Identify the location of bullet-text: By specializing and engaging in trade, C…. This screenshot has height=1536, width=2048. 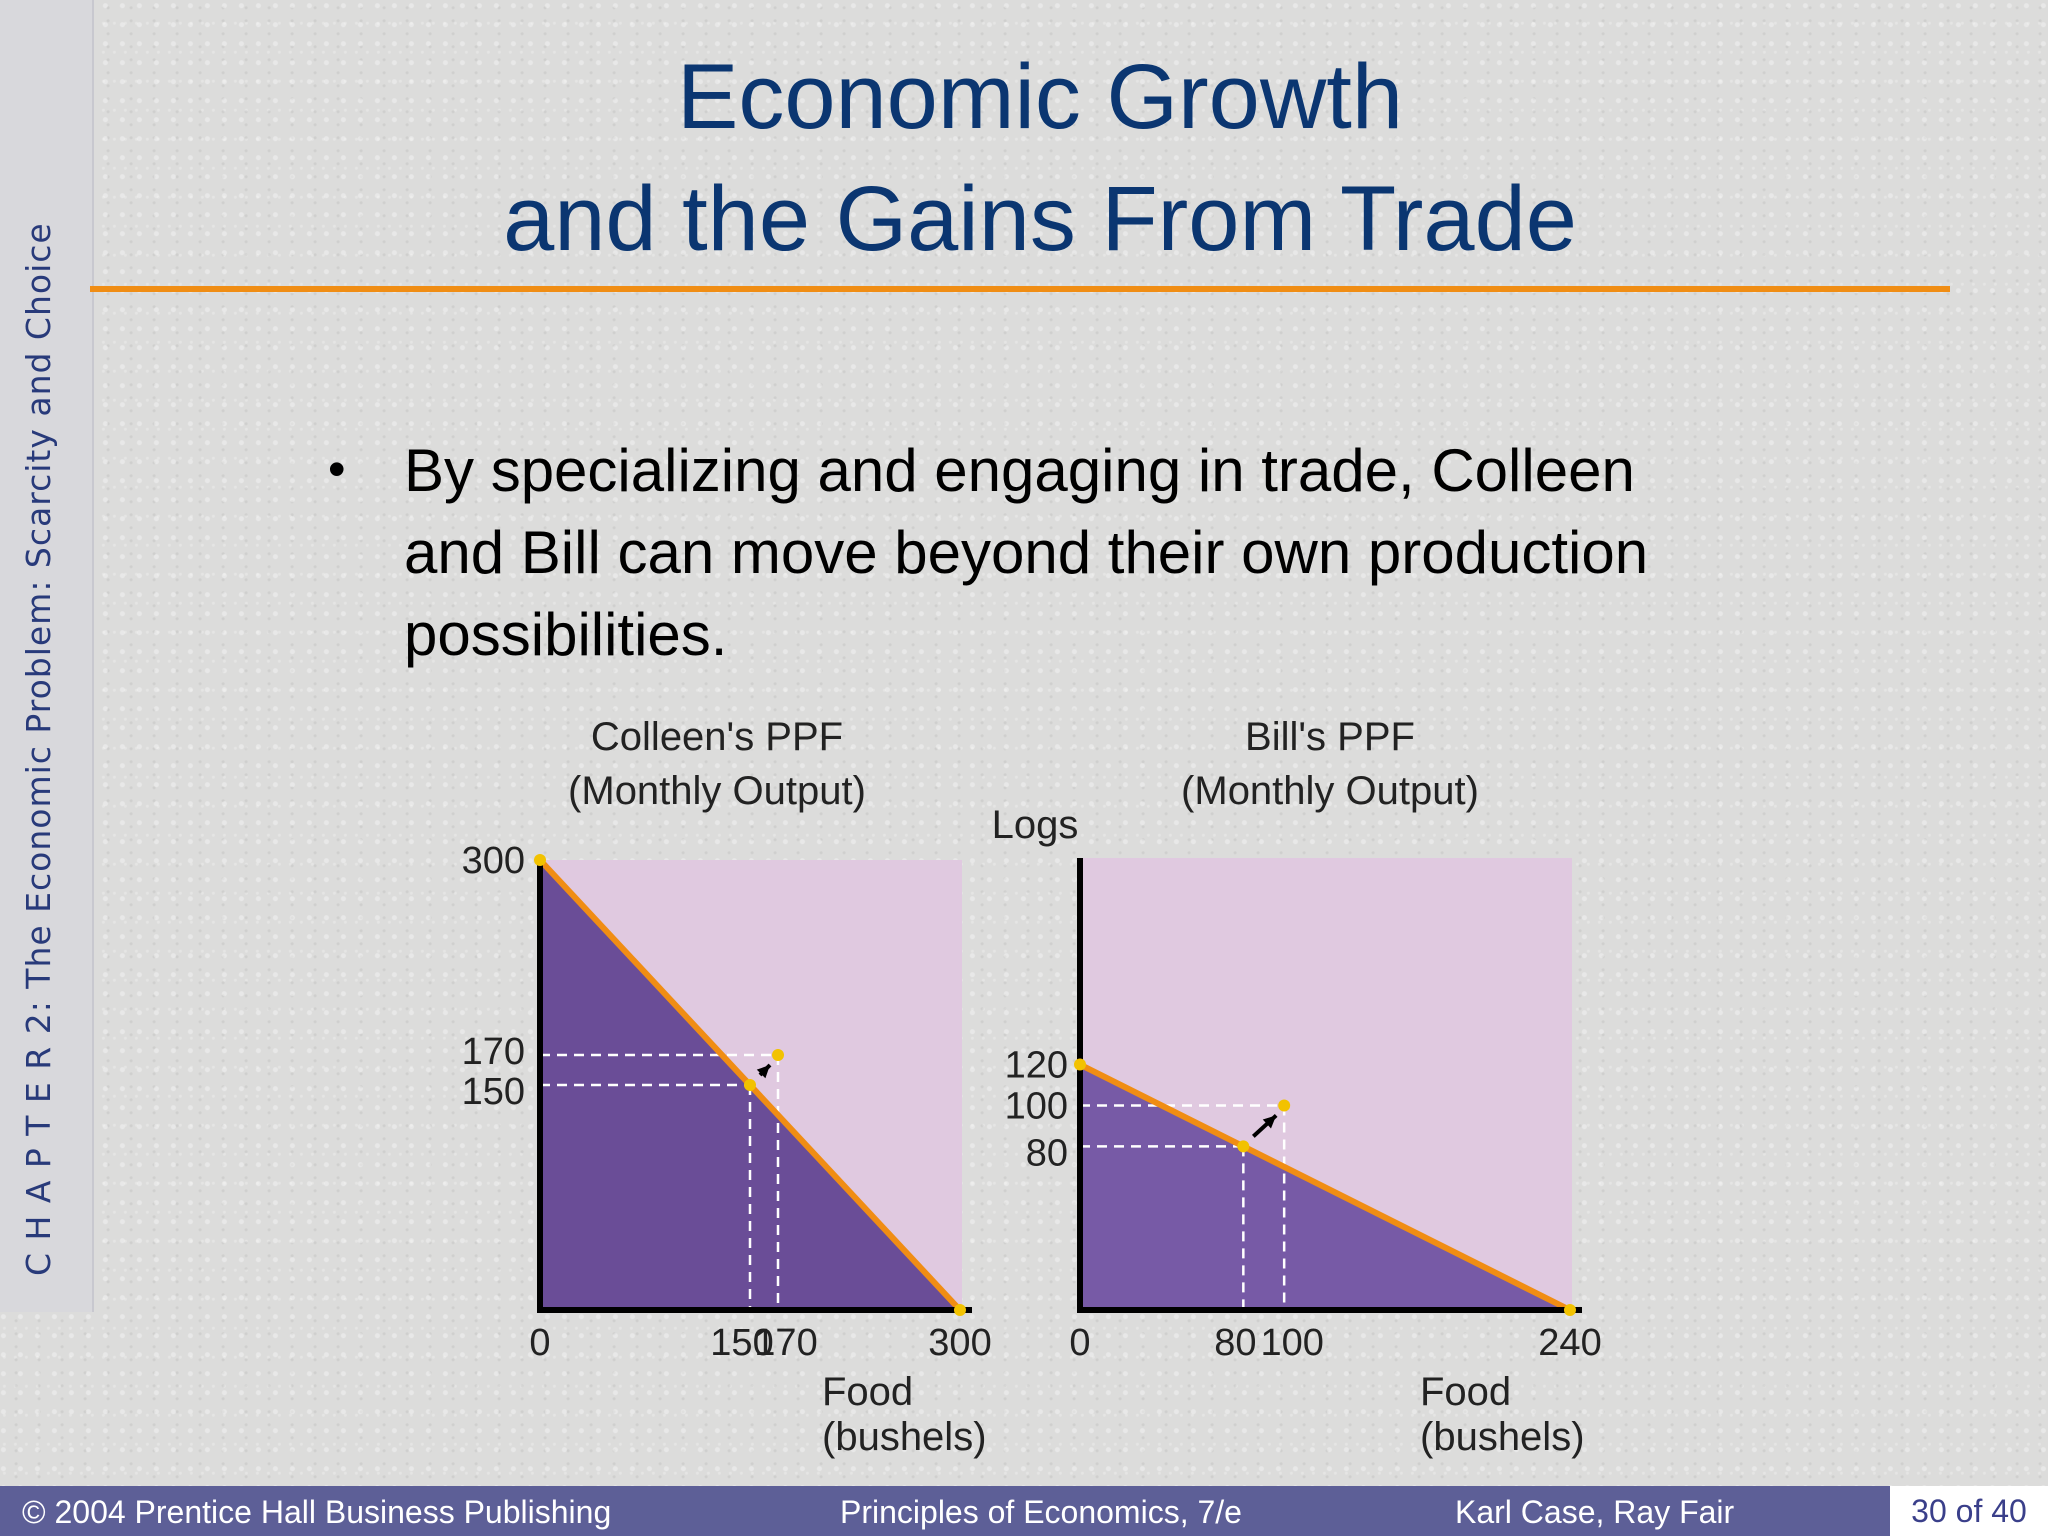
(1026, 552).